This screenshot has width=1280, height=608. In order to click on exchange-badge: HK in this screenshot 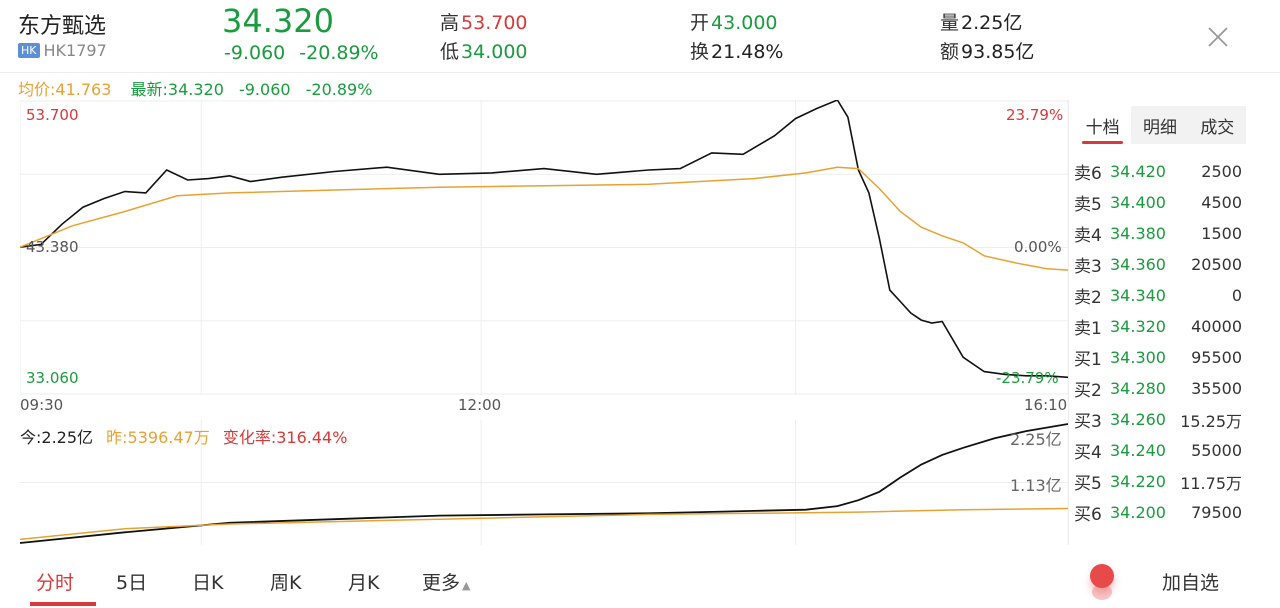, I will do `click(29, 50)`.